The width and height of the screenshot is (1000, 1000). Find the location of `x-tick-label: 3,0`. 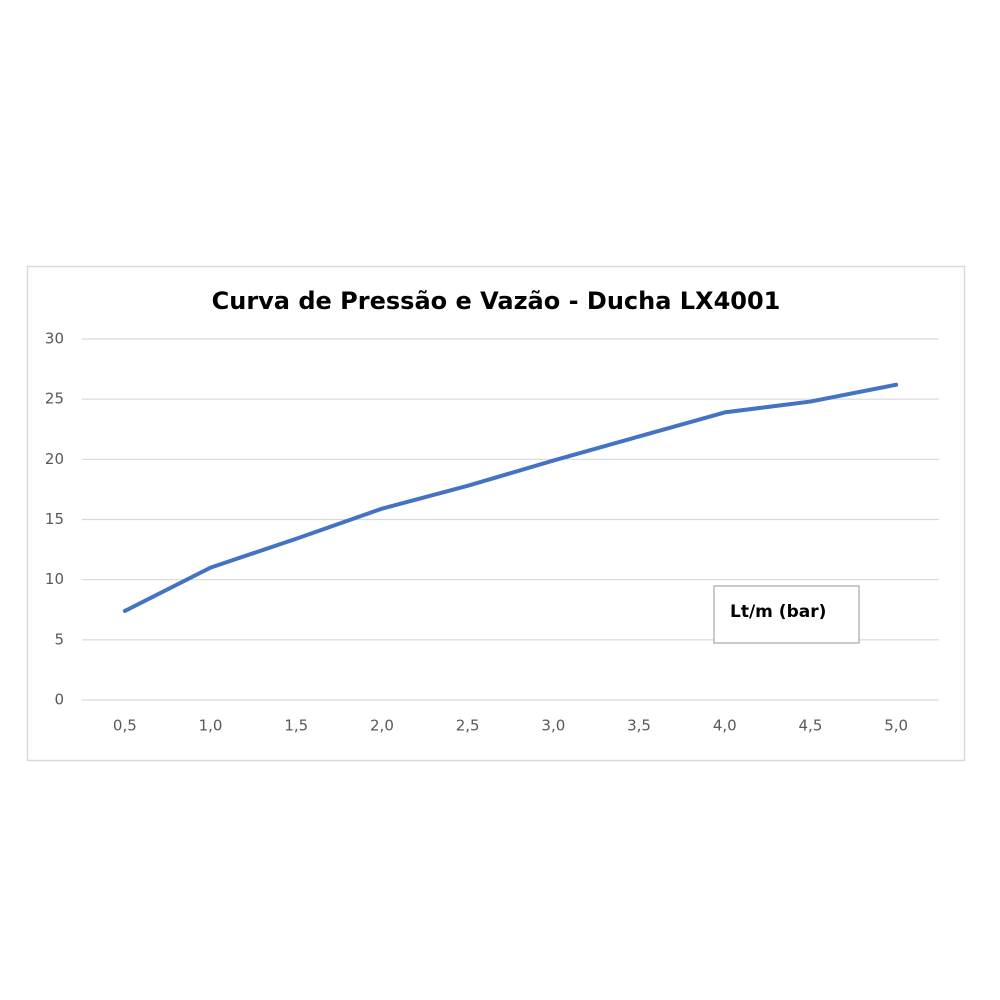

x-tick-label: 3,0 is located at coordinates (553, 726).